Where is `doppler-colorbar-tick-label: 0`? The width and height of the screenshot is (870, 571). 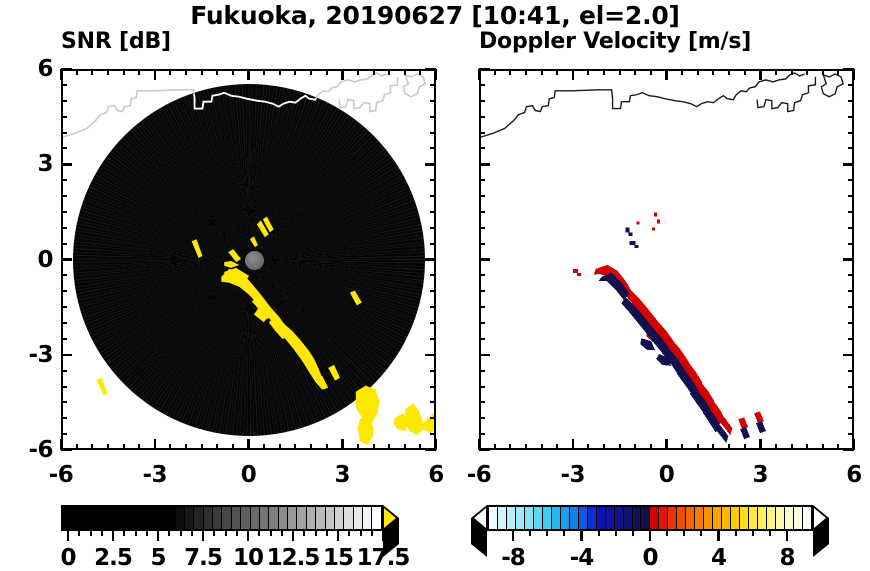
doppler-colorbar-tick-label: 0 is located at coordinates (650, 558).